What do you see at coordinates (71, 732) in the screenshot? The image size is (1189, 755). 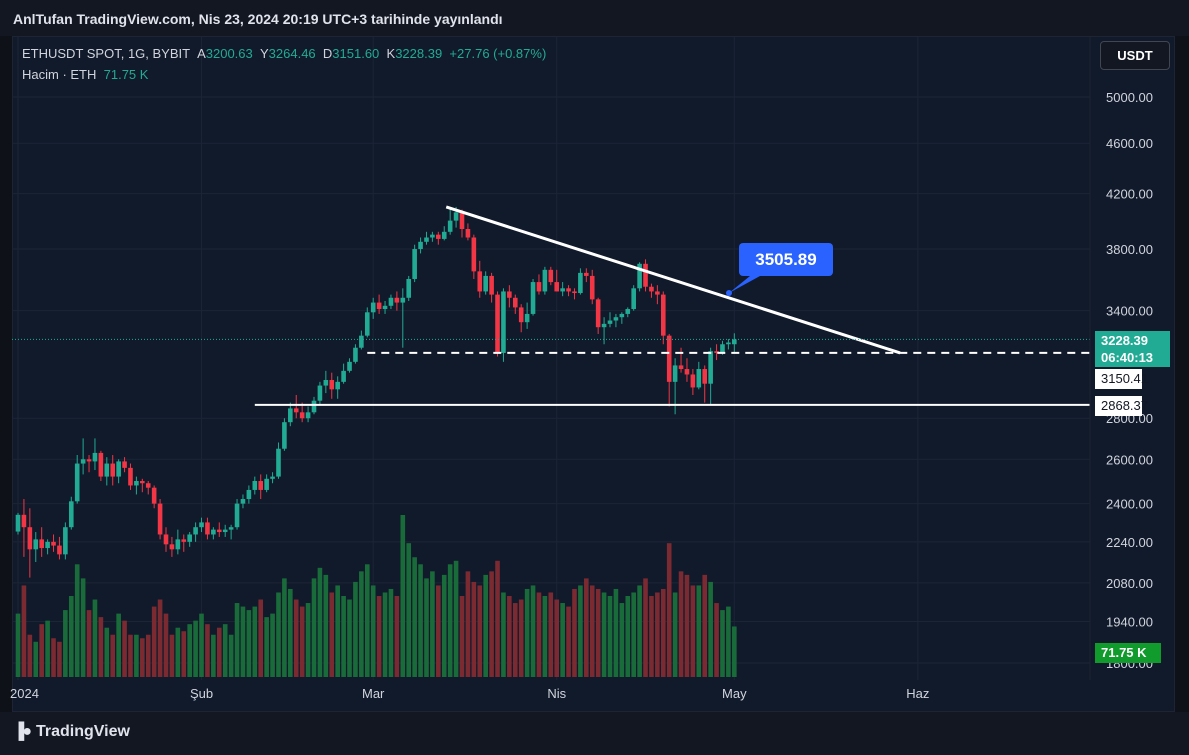 I see `tradingview-logo: ▐● TradingView` at bounding box center [71, 732].